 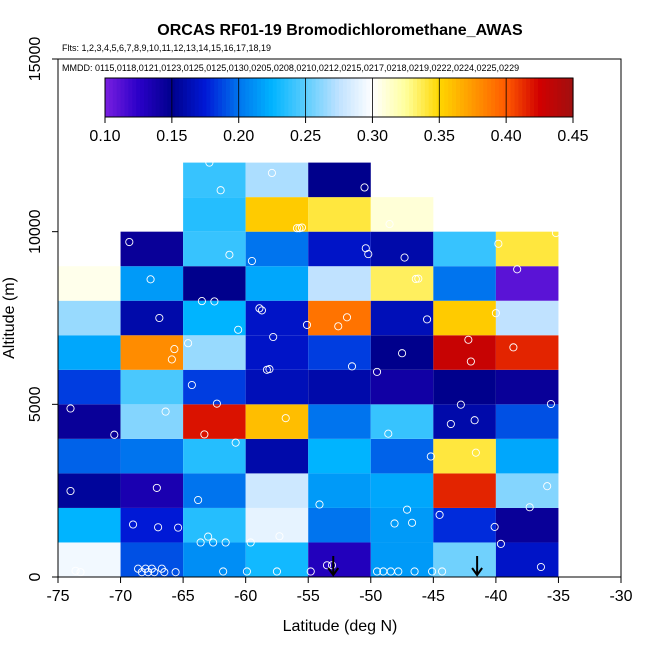 I want to click on arrow-marker, so click(x=477, y=566).